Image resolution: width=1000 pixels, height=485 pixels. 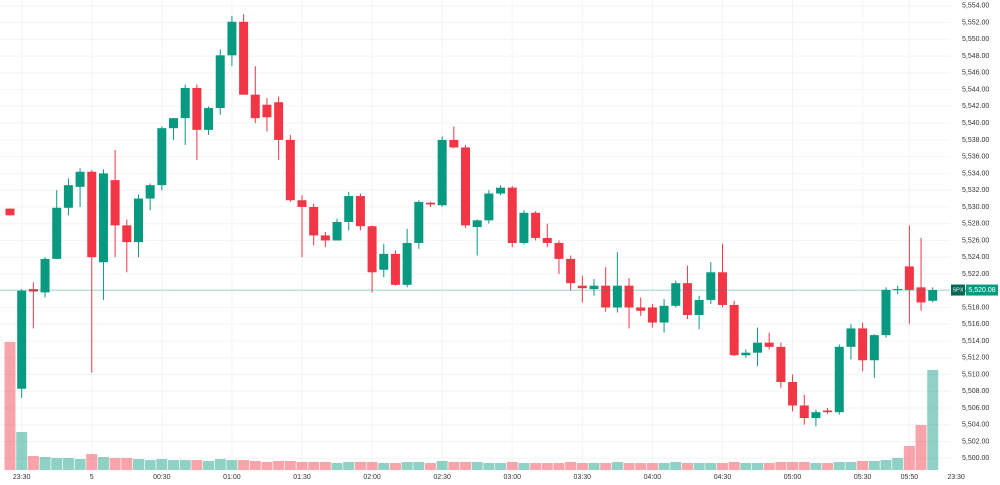 I want to click on x-tick-label: 04:30, so click(x=723, y=477).